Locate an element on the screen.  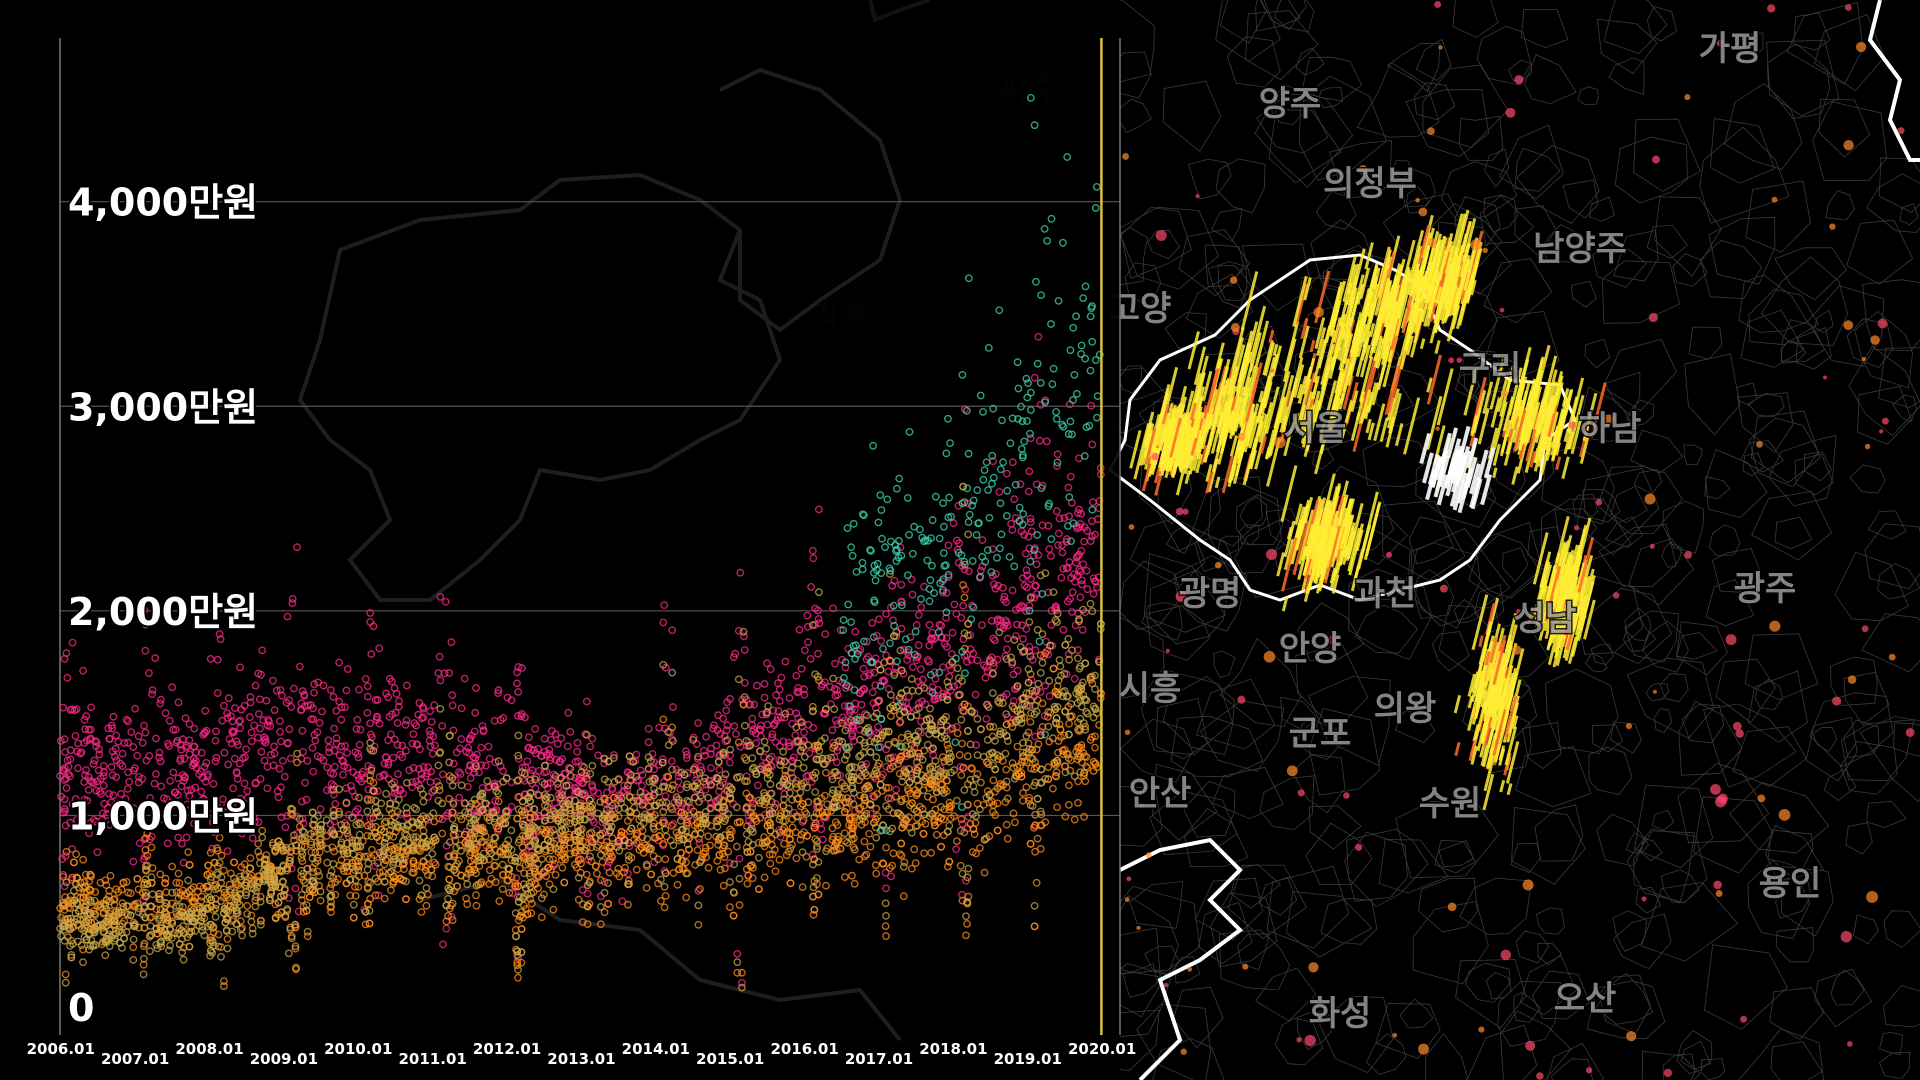
map-label: 광주 is located at coordinates (1765, 589).